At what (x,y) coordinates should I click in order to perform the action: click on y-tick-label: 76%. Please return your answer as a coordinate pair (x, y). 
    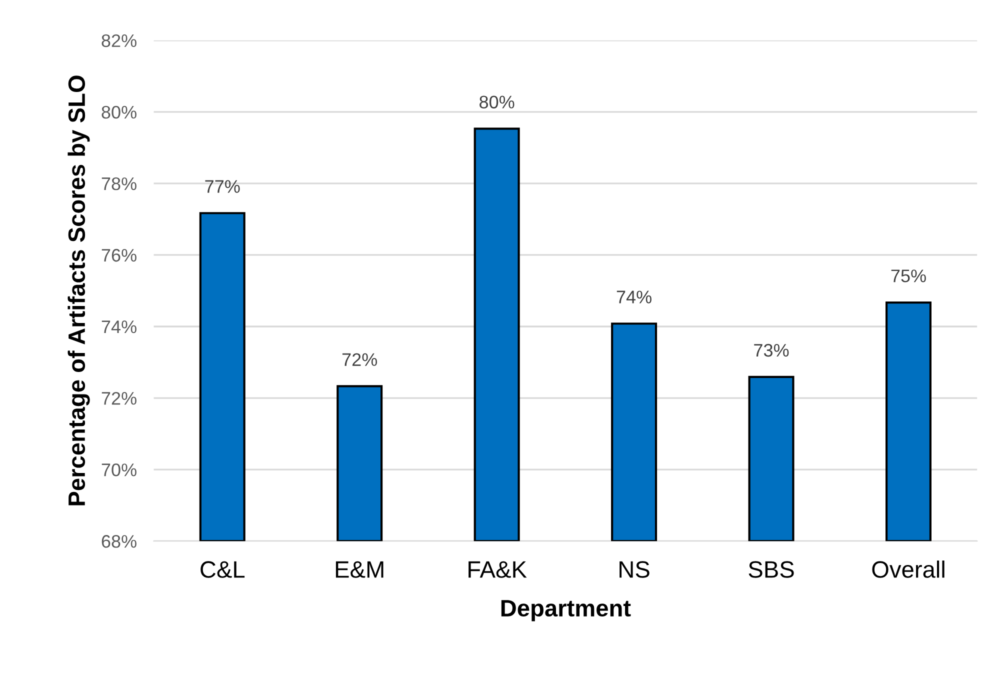
    Looking at the image, I should click on (119, 255).